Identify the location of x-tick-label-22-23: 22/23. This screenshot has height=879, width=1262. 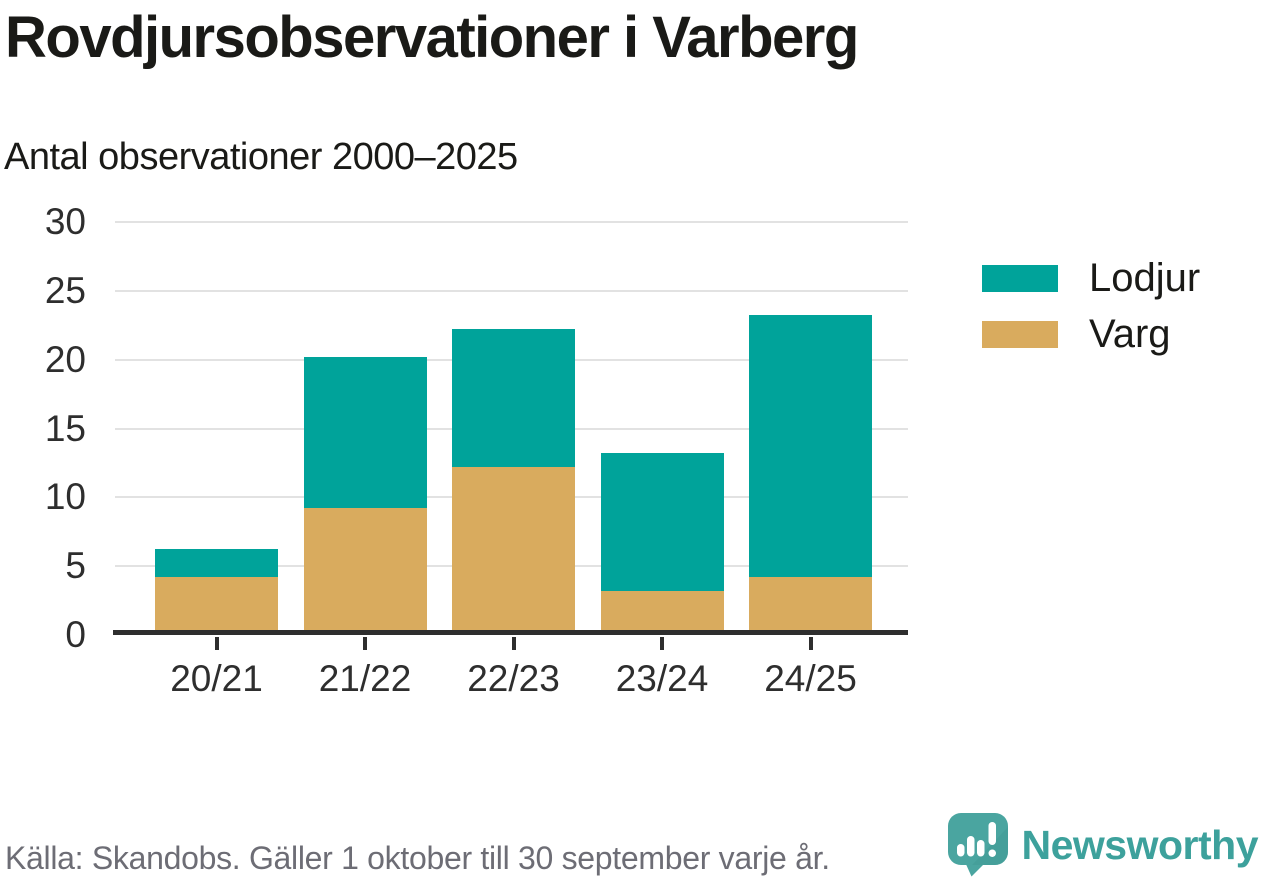
(513, 678).